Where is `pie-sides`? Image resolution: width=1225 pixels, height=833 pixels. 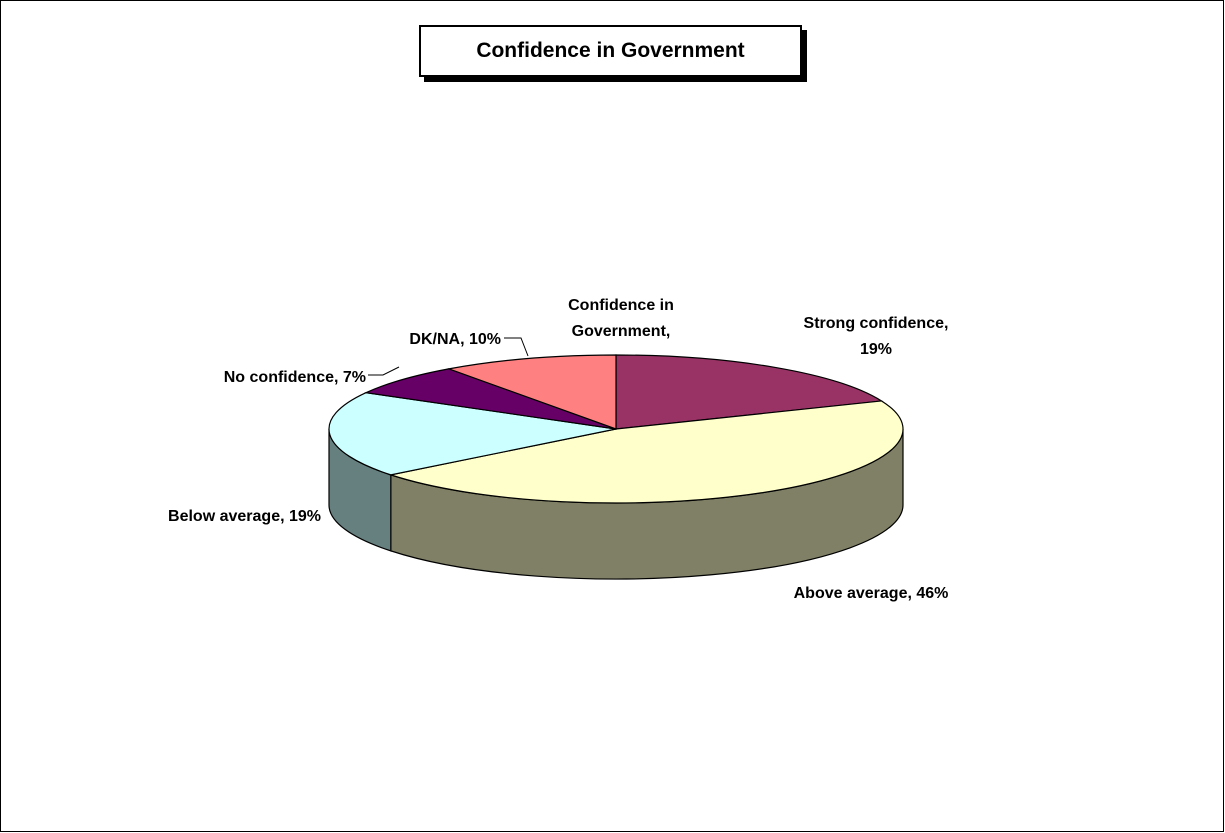
pie-sides is located at coordinates (616, 504).